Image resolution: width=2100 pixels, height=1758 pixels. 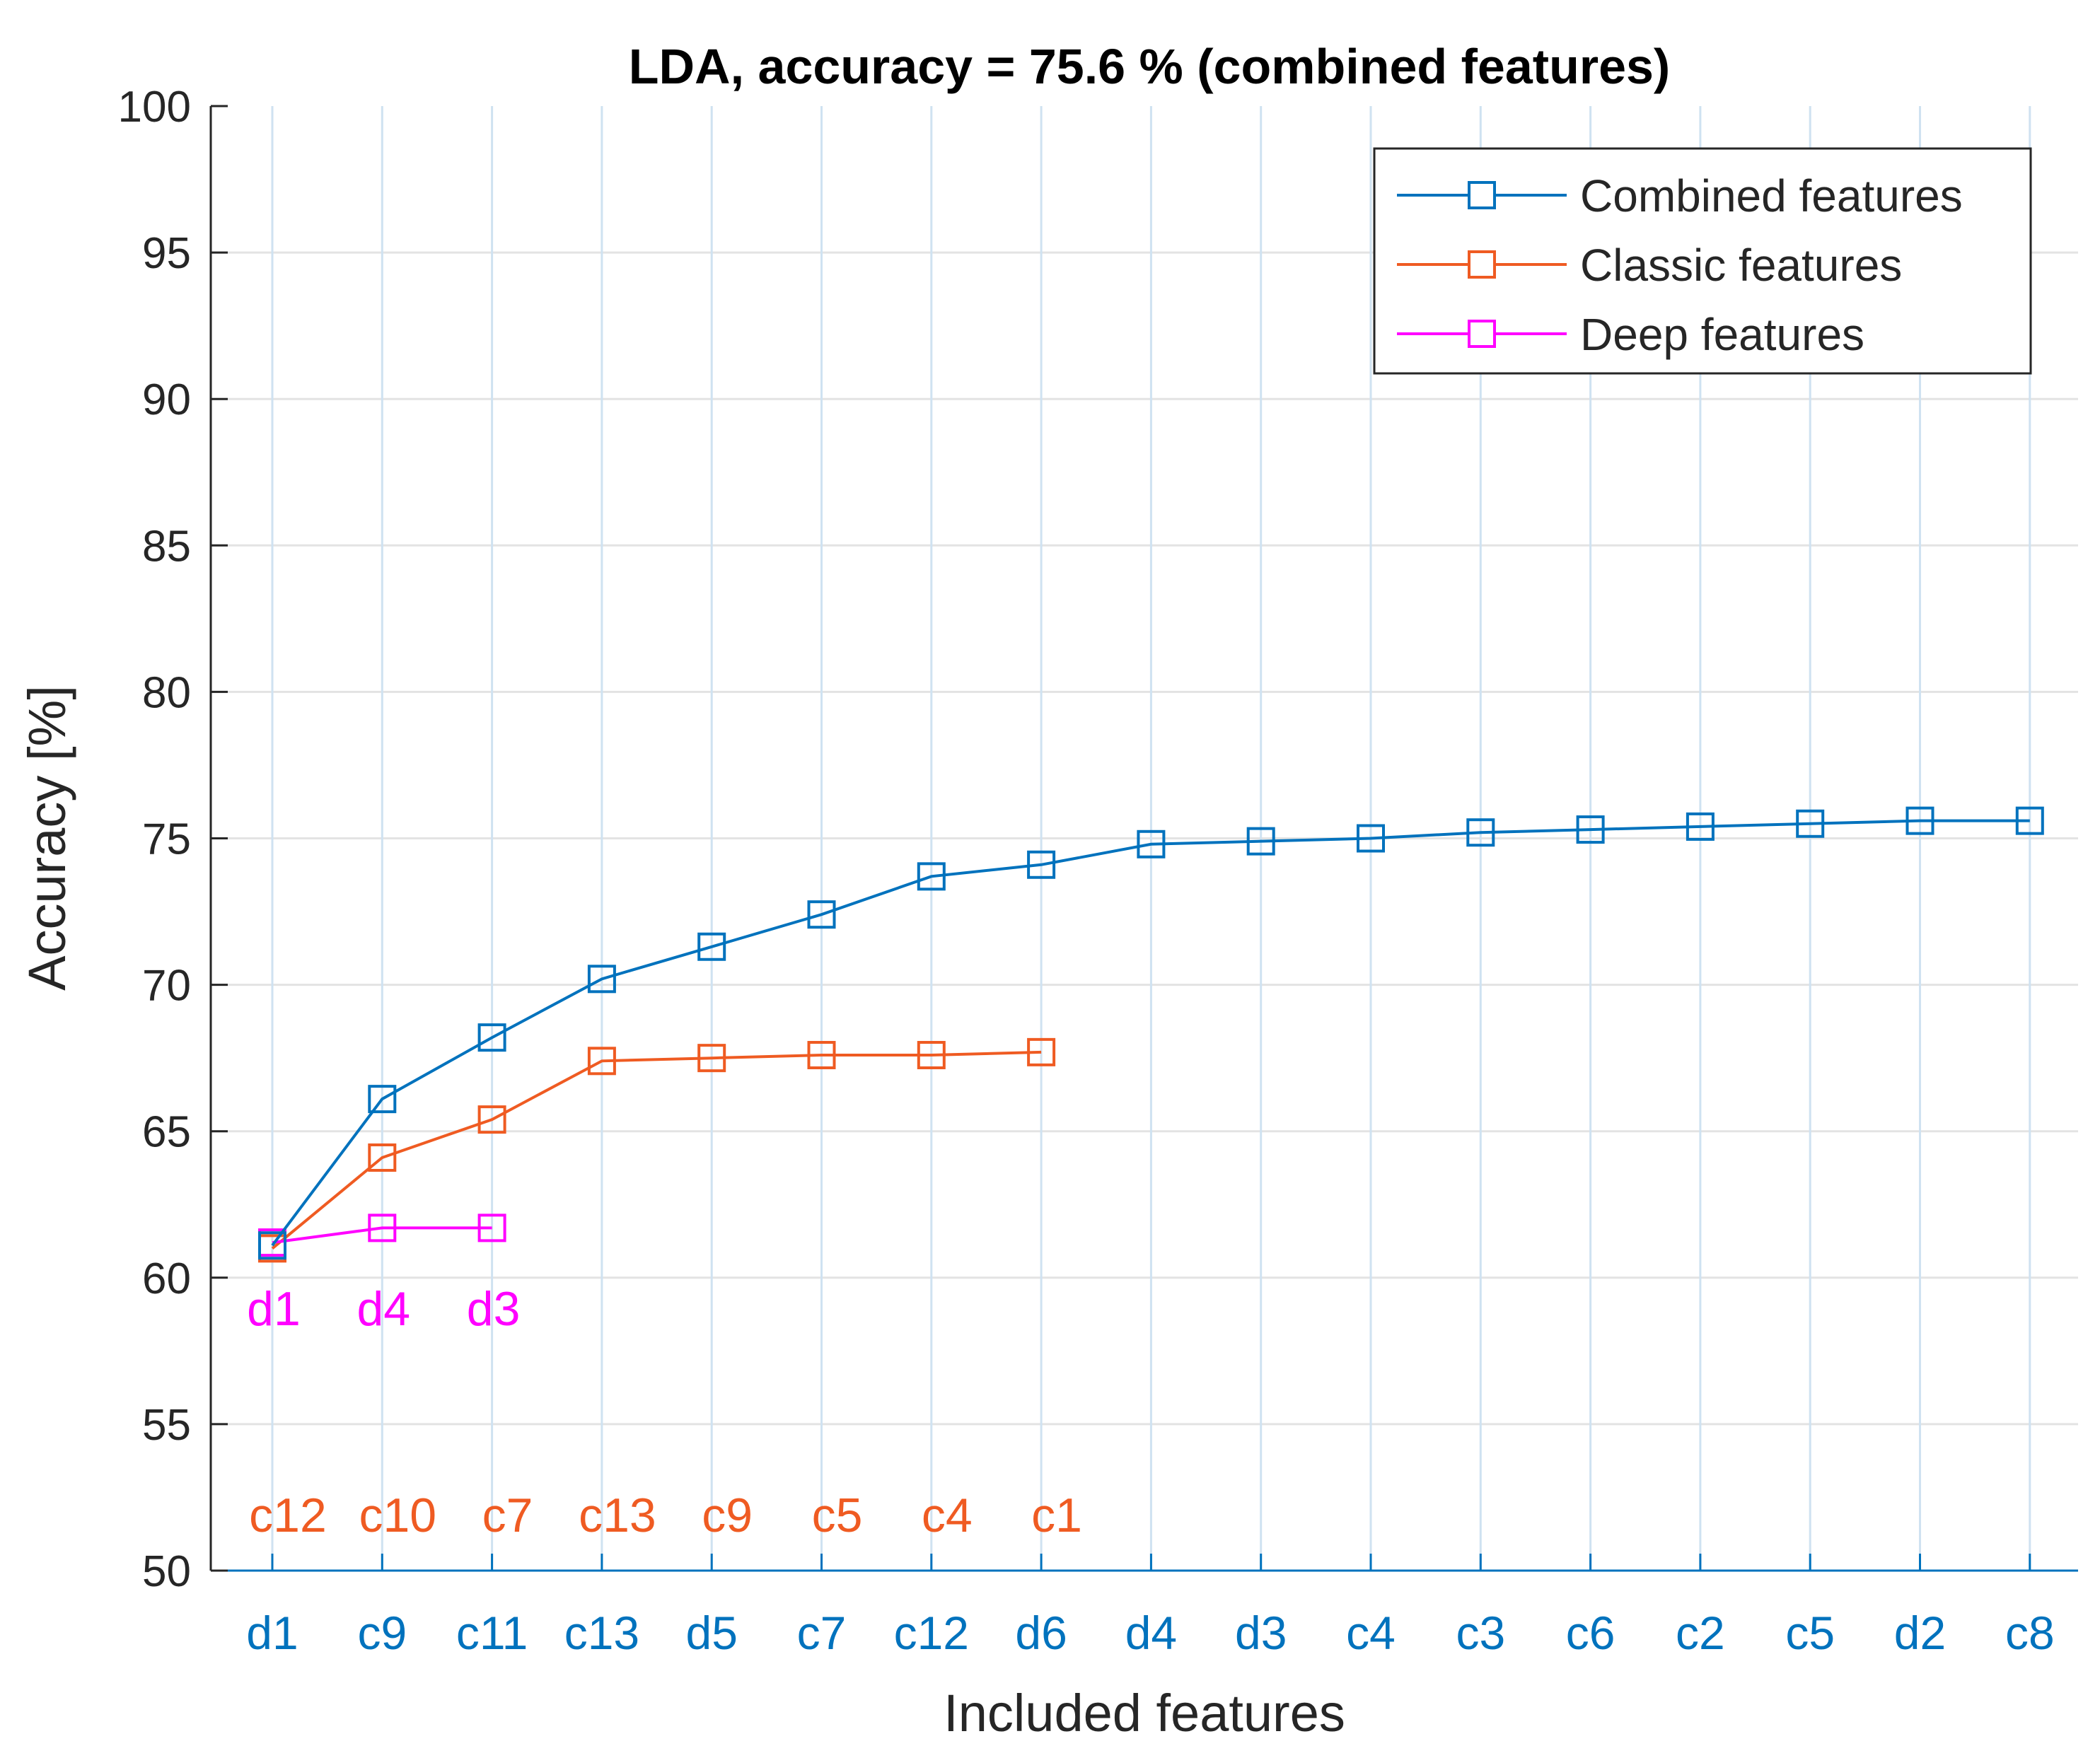 What do you see at coordinates (47, 838) in the screenshot?
I see `y-axis-label: Accuracy [%]` at bounding box center [47, 838].